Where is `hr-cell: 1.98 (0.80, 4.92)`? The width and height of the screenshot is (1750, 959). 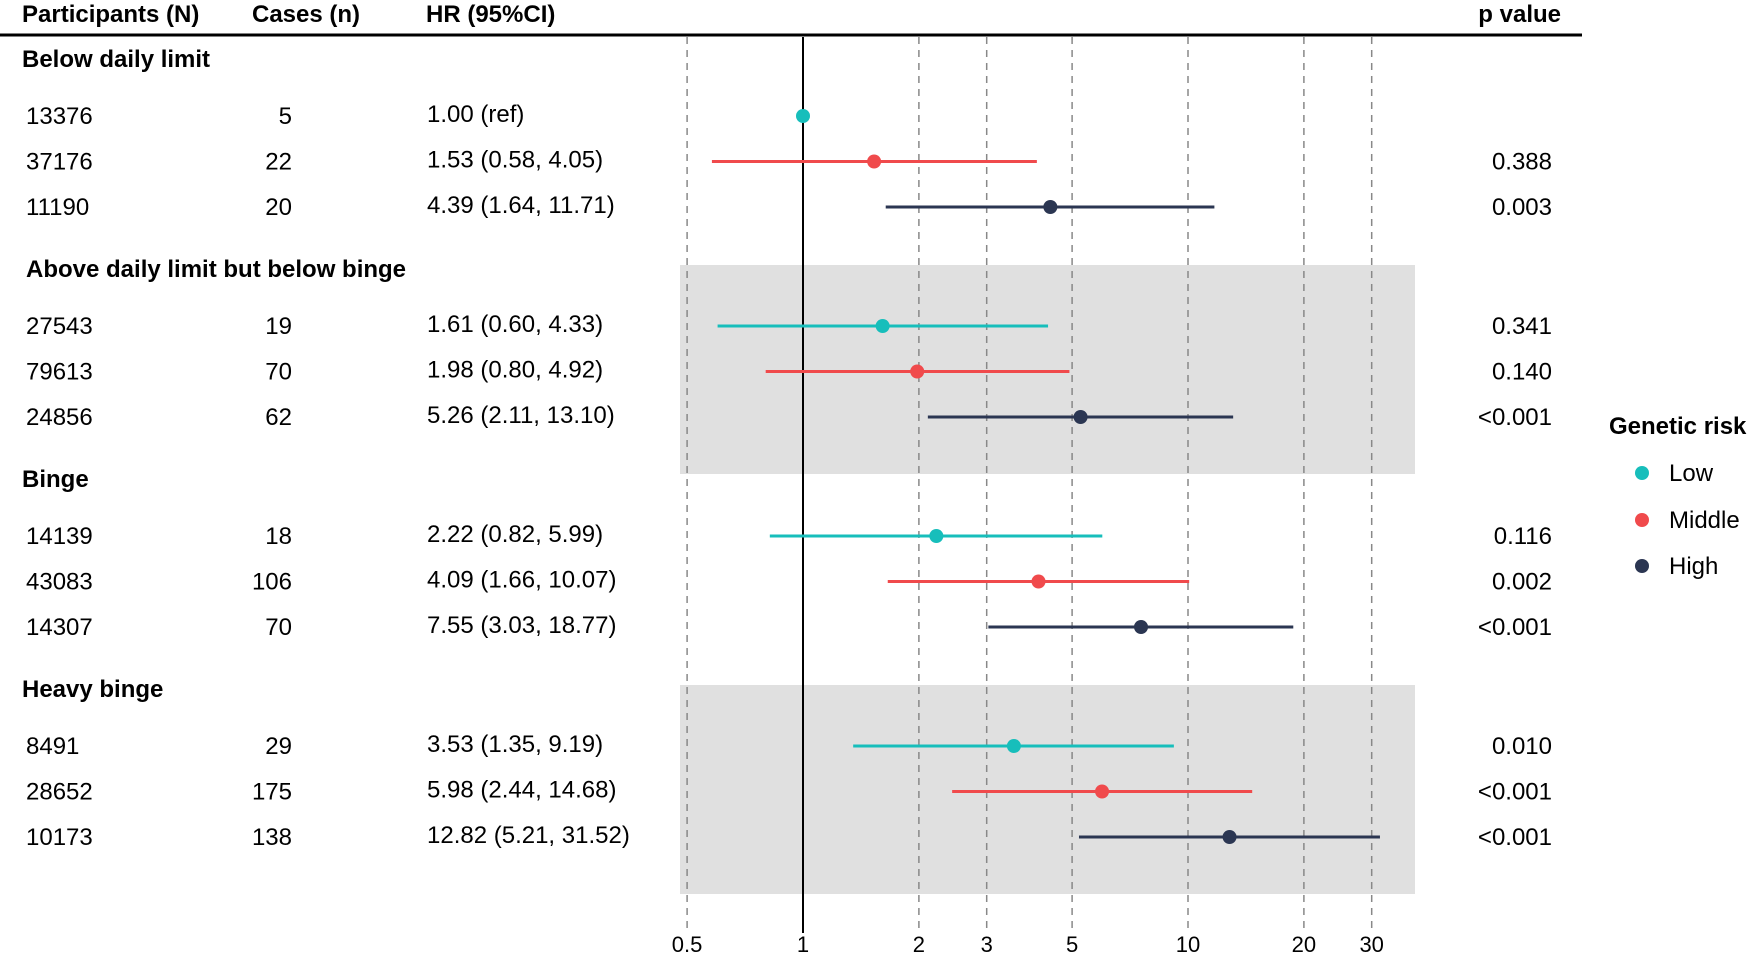 hr-cell: 1.98 (0.80, 4.92) is located at coordinates (515, 370).